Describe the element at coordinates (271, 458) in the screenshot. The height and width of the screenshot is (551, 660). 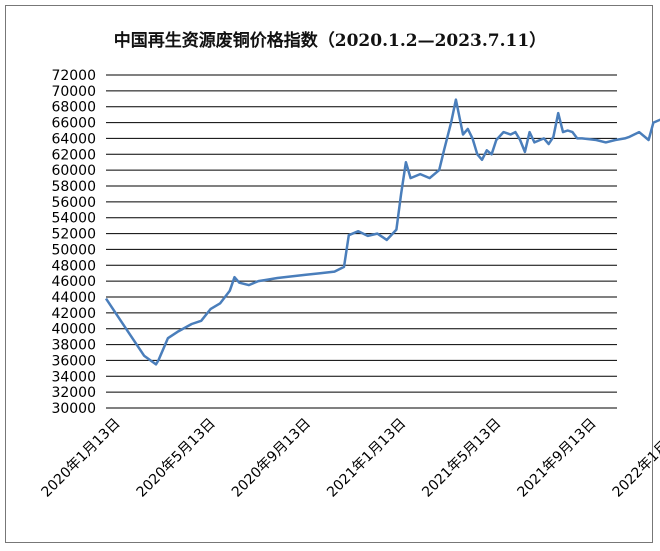
I see `x-tick-label: 2020年9月13日` at that location.